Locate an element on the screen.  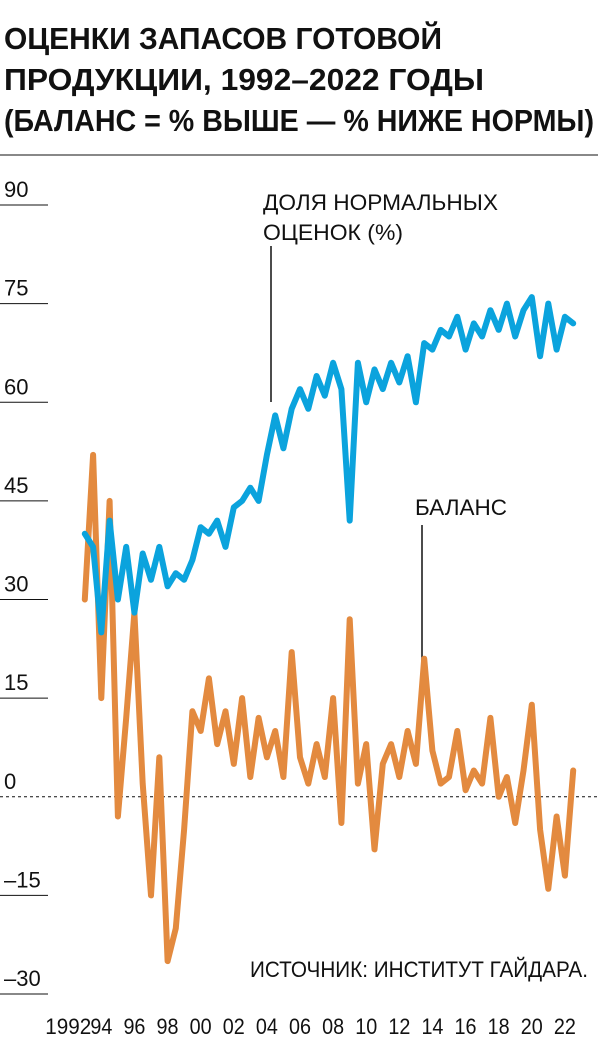
x-tick-label: 94 is located at coordinates (101, 1026).